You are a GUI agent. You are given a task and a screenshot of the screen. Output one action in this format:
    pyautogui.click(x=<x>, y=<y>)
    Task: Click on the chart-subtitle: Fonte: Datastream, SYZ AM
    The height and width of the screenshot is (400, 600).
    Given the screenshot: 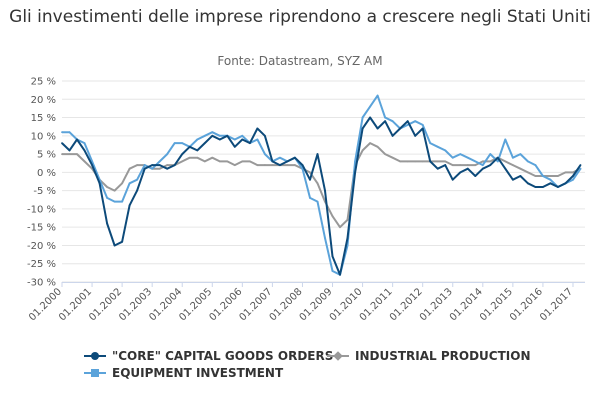 What is the action you would take?
    pyautogui.click(x=300, y=61)
    